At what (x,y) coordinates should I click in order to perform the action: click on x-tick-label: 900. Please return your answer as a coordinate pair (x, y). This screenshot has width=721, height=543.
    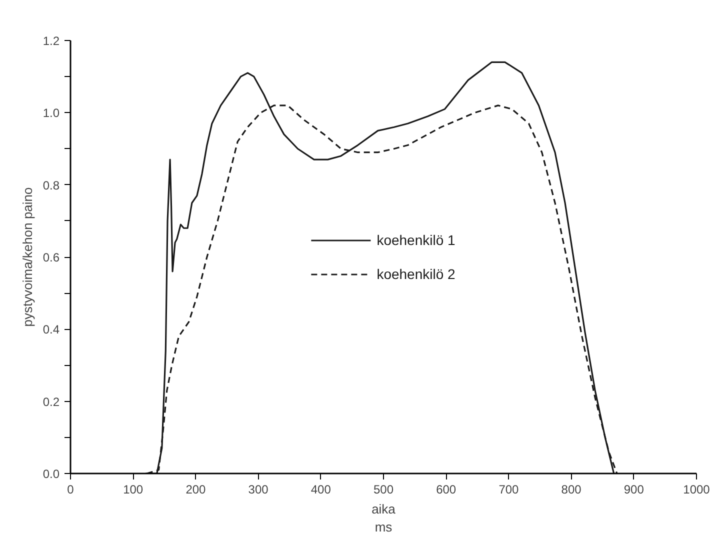
    Looking at the image, I should click on (634, 489).